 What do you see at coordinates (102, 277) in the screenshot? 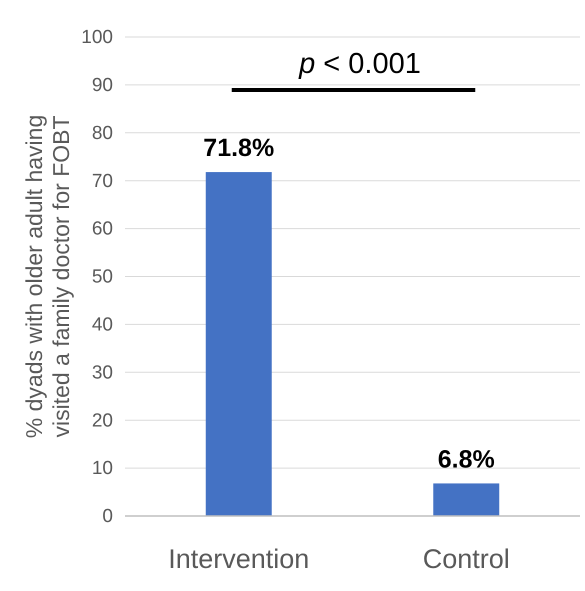
I see `y-tick-label: 50` at bounding box center [102, 277].